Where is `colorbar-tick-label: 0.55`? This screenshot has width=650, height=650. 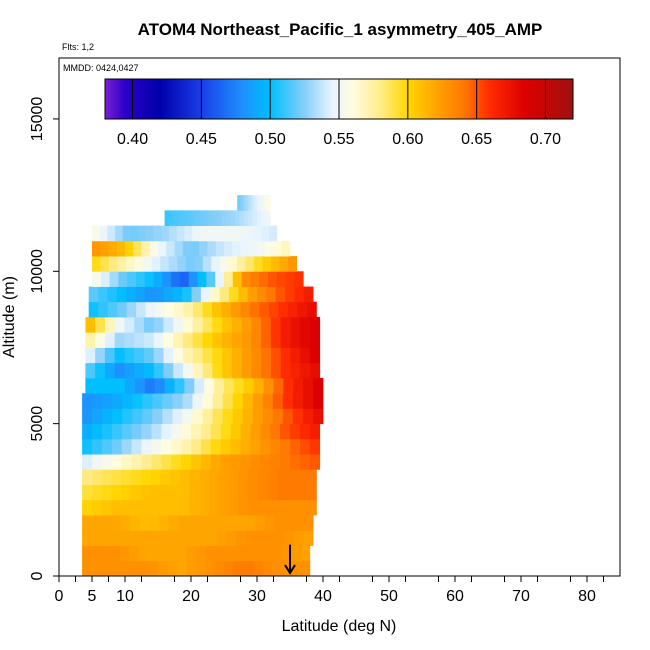
colorbar-tick-label: 0.55 is located at coordinates (338, 139).